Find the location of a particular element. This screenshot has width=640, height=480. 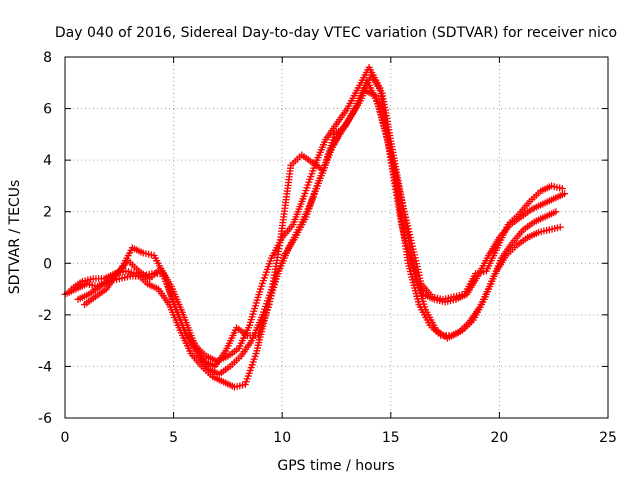

y-tick-label: 2 is located at coordinates (47, 213).